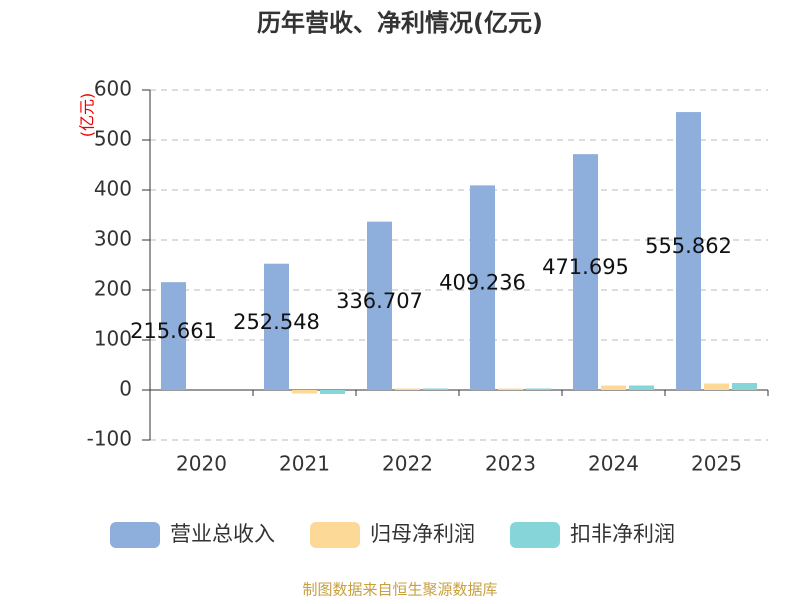  Describe the element at coordinates (399, 590) in the screenshot. I see `source-note: 制图数据来自恒生聚源数据库` at that location.